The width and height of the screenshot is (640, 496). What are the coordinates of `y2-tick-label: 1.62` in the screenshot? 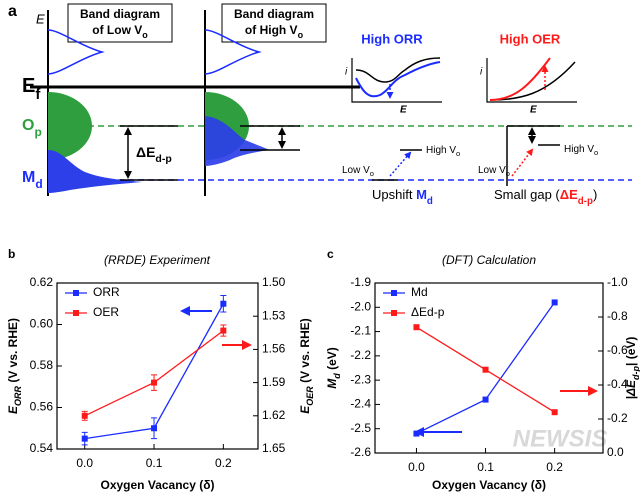 It's located at (274, 415).